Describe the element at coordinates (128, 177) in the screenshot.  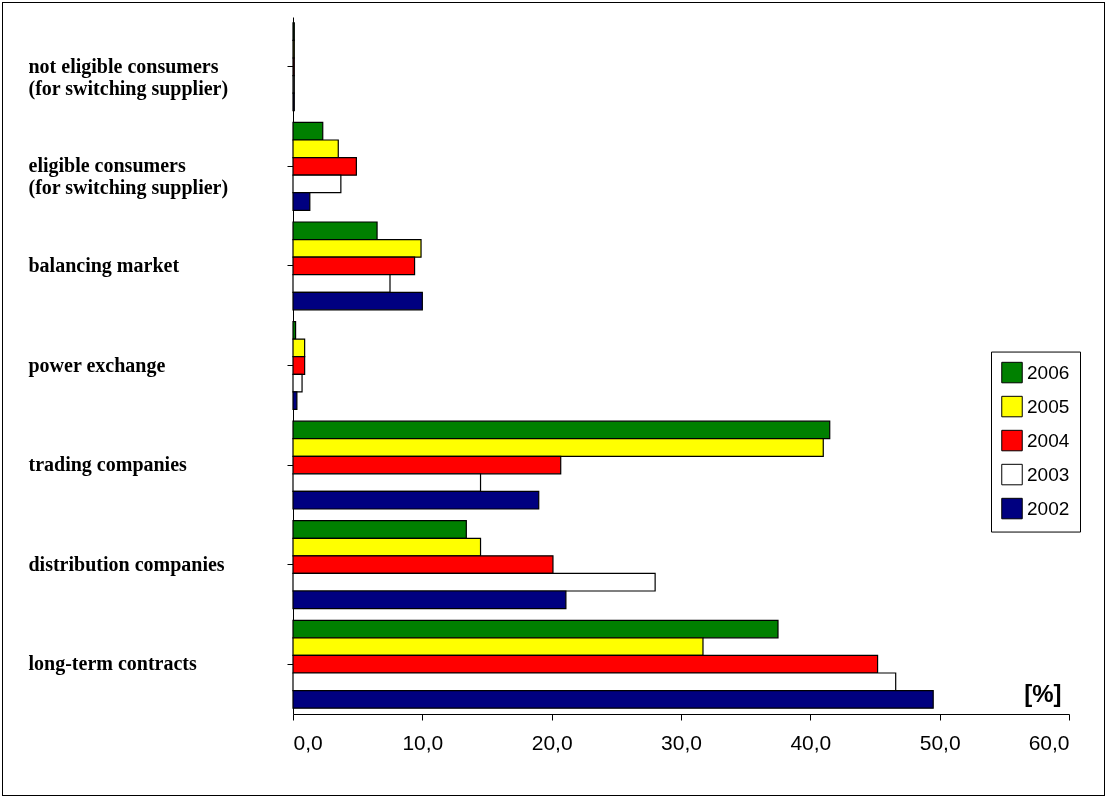
I see `y-tick-label: eligible consumers (for switching supplier)` at that location.